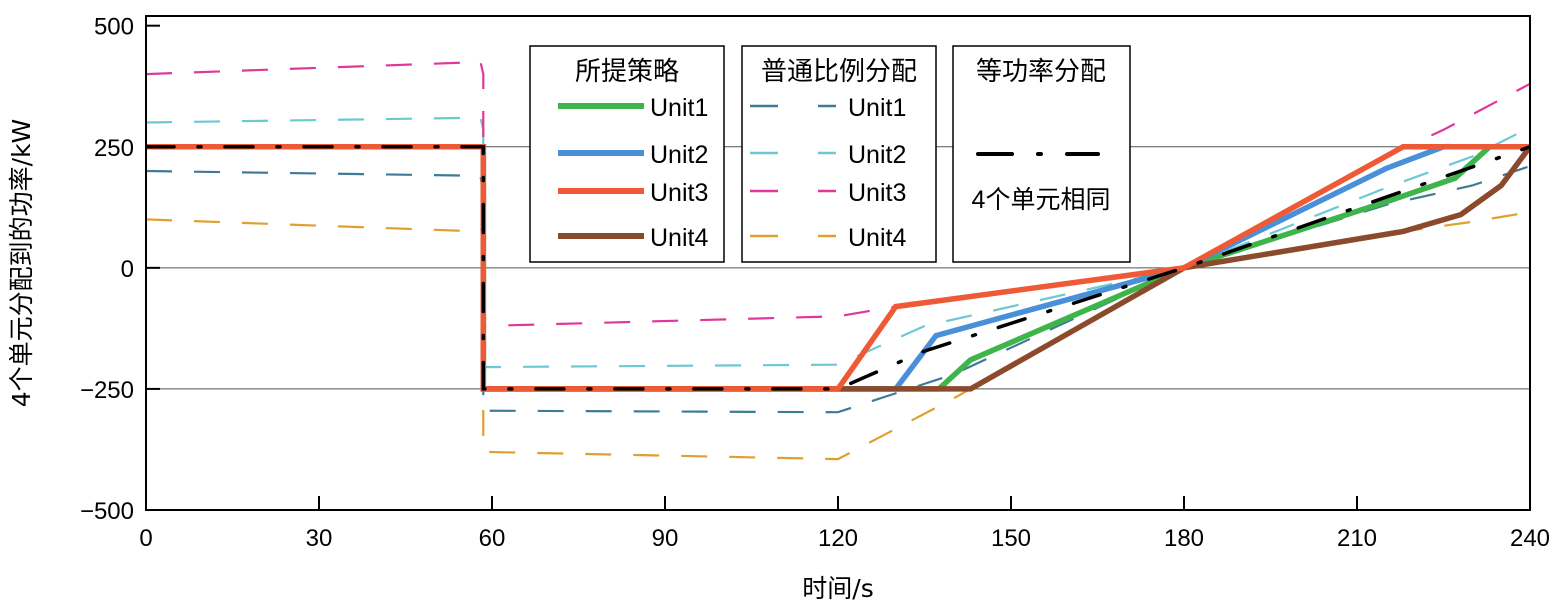 The width and height of the screenshot is (1560, 610). I want to click on x-axis-label: 时间/s, so click(837, 588).